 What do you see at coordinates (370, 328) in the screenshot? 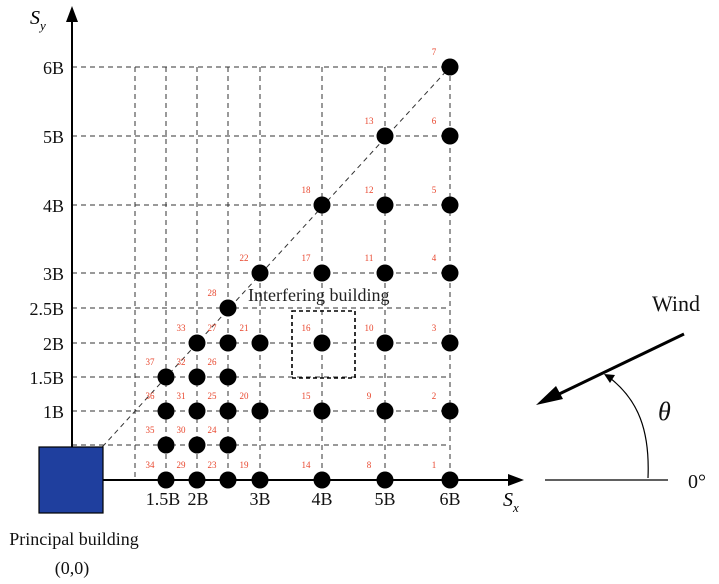
I see `position-number-10: 10` at bounding box center [370, 328].